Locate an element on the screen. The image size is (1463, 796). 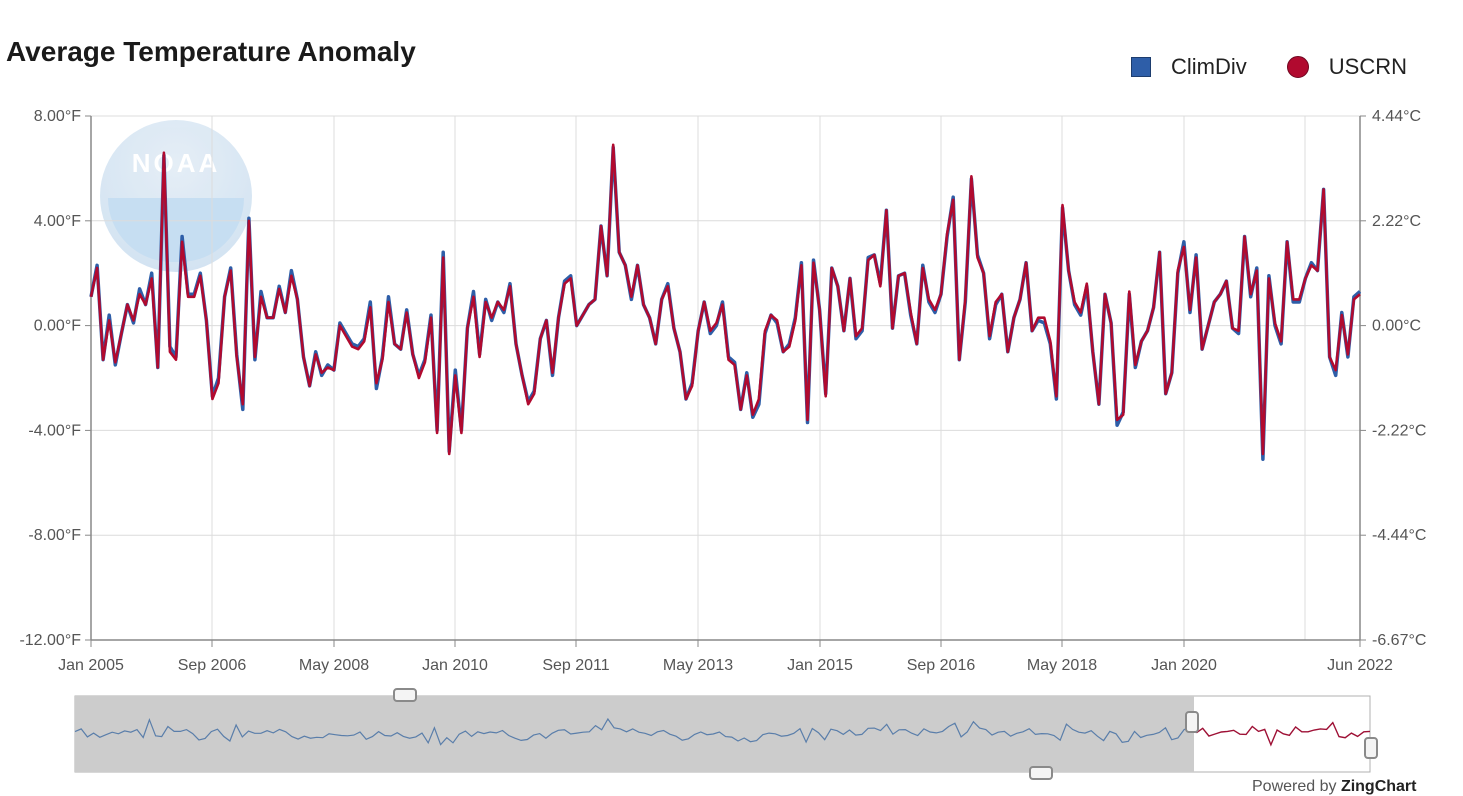
y-tick-label-right: -4.44°C is located at coordinates (1399, 535).